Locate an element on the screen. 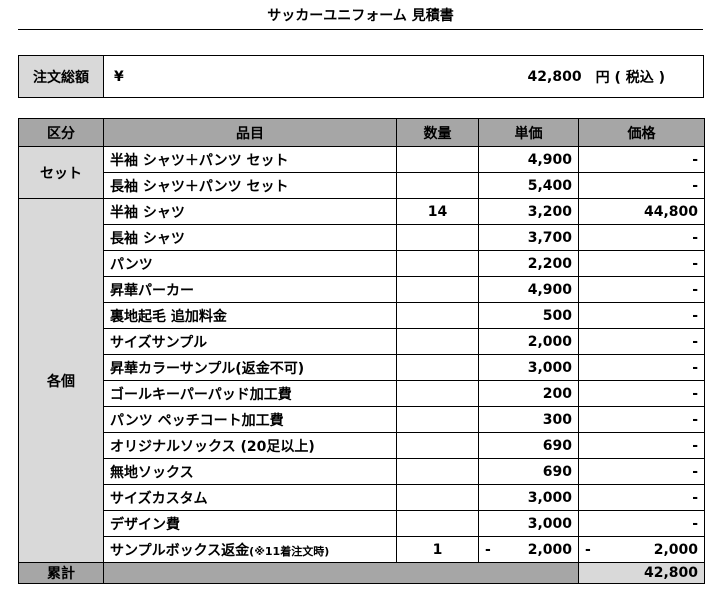 Image resolution: width=724 pixels, height=594 pixels. amount: 2,000 is located at coordinates (549, 341).